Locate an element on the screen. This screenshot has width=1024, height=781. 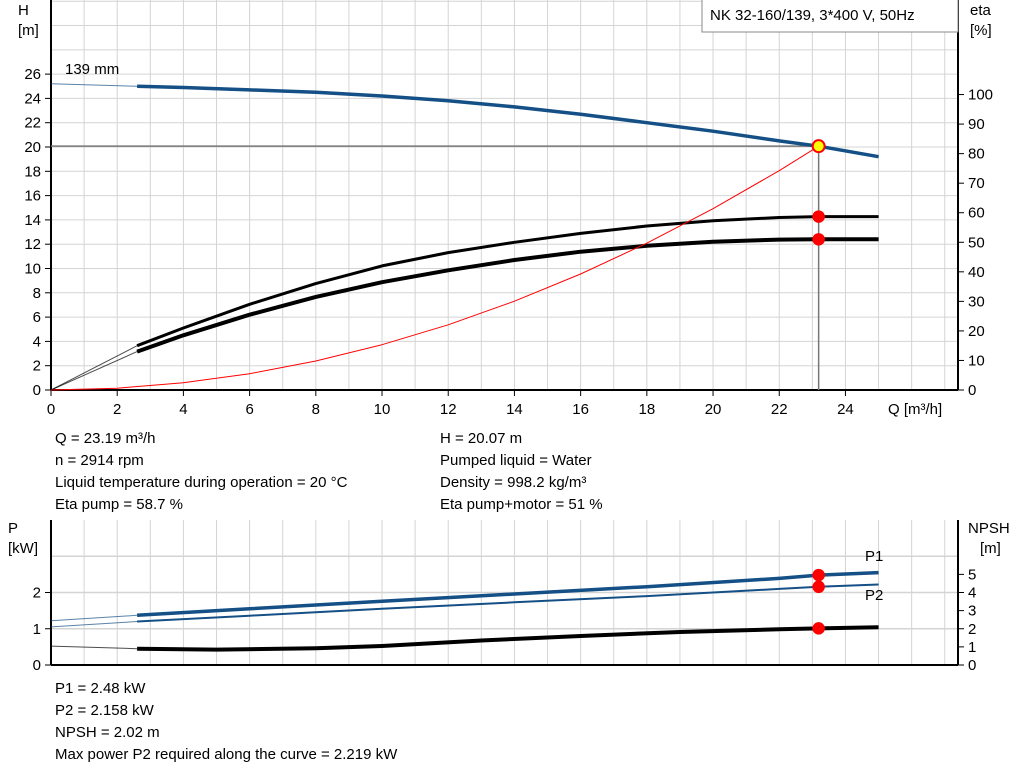
head-curve is located at coordinates (508, 121).